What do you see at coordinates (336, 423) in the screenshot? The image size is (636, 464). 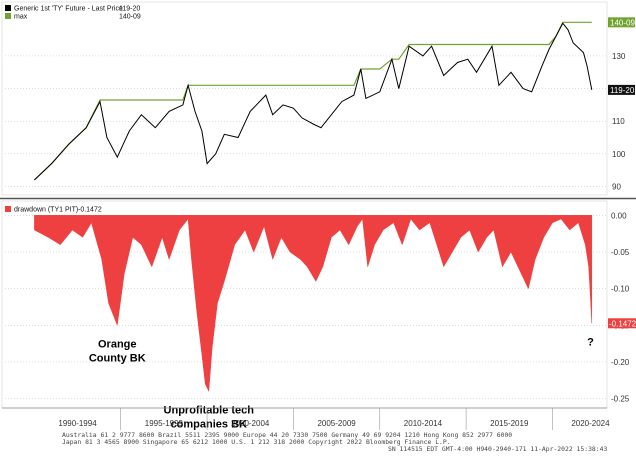 I see `x-tick-label: 2005-2009` at bounding box center [336, 423].